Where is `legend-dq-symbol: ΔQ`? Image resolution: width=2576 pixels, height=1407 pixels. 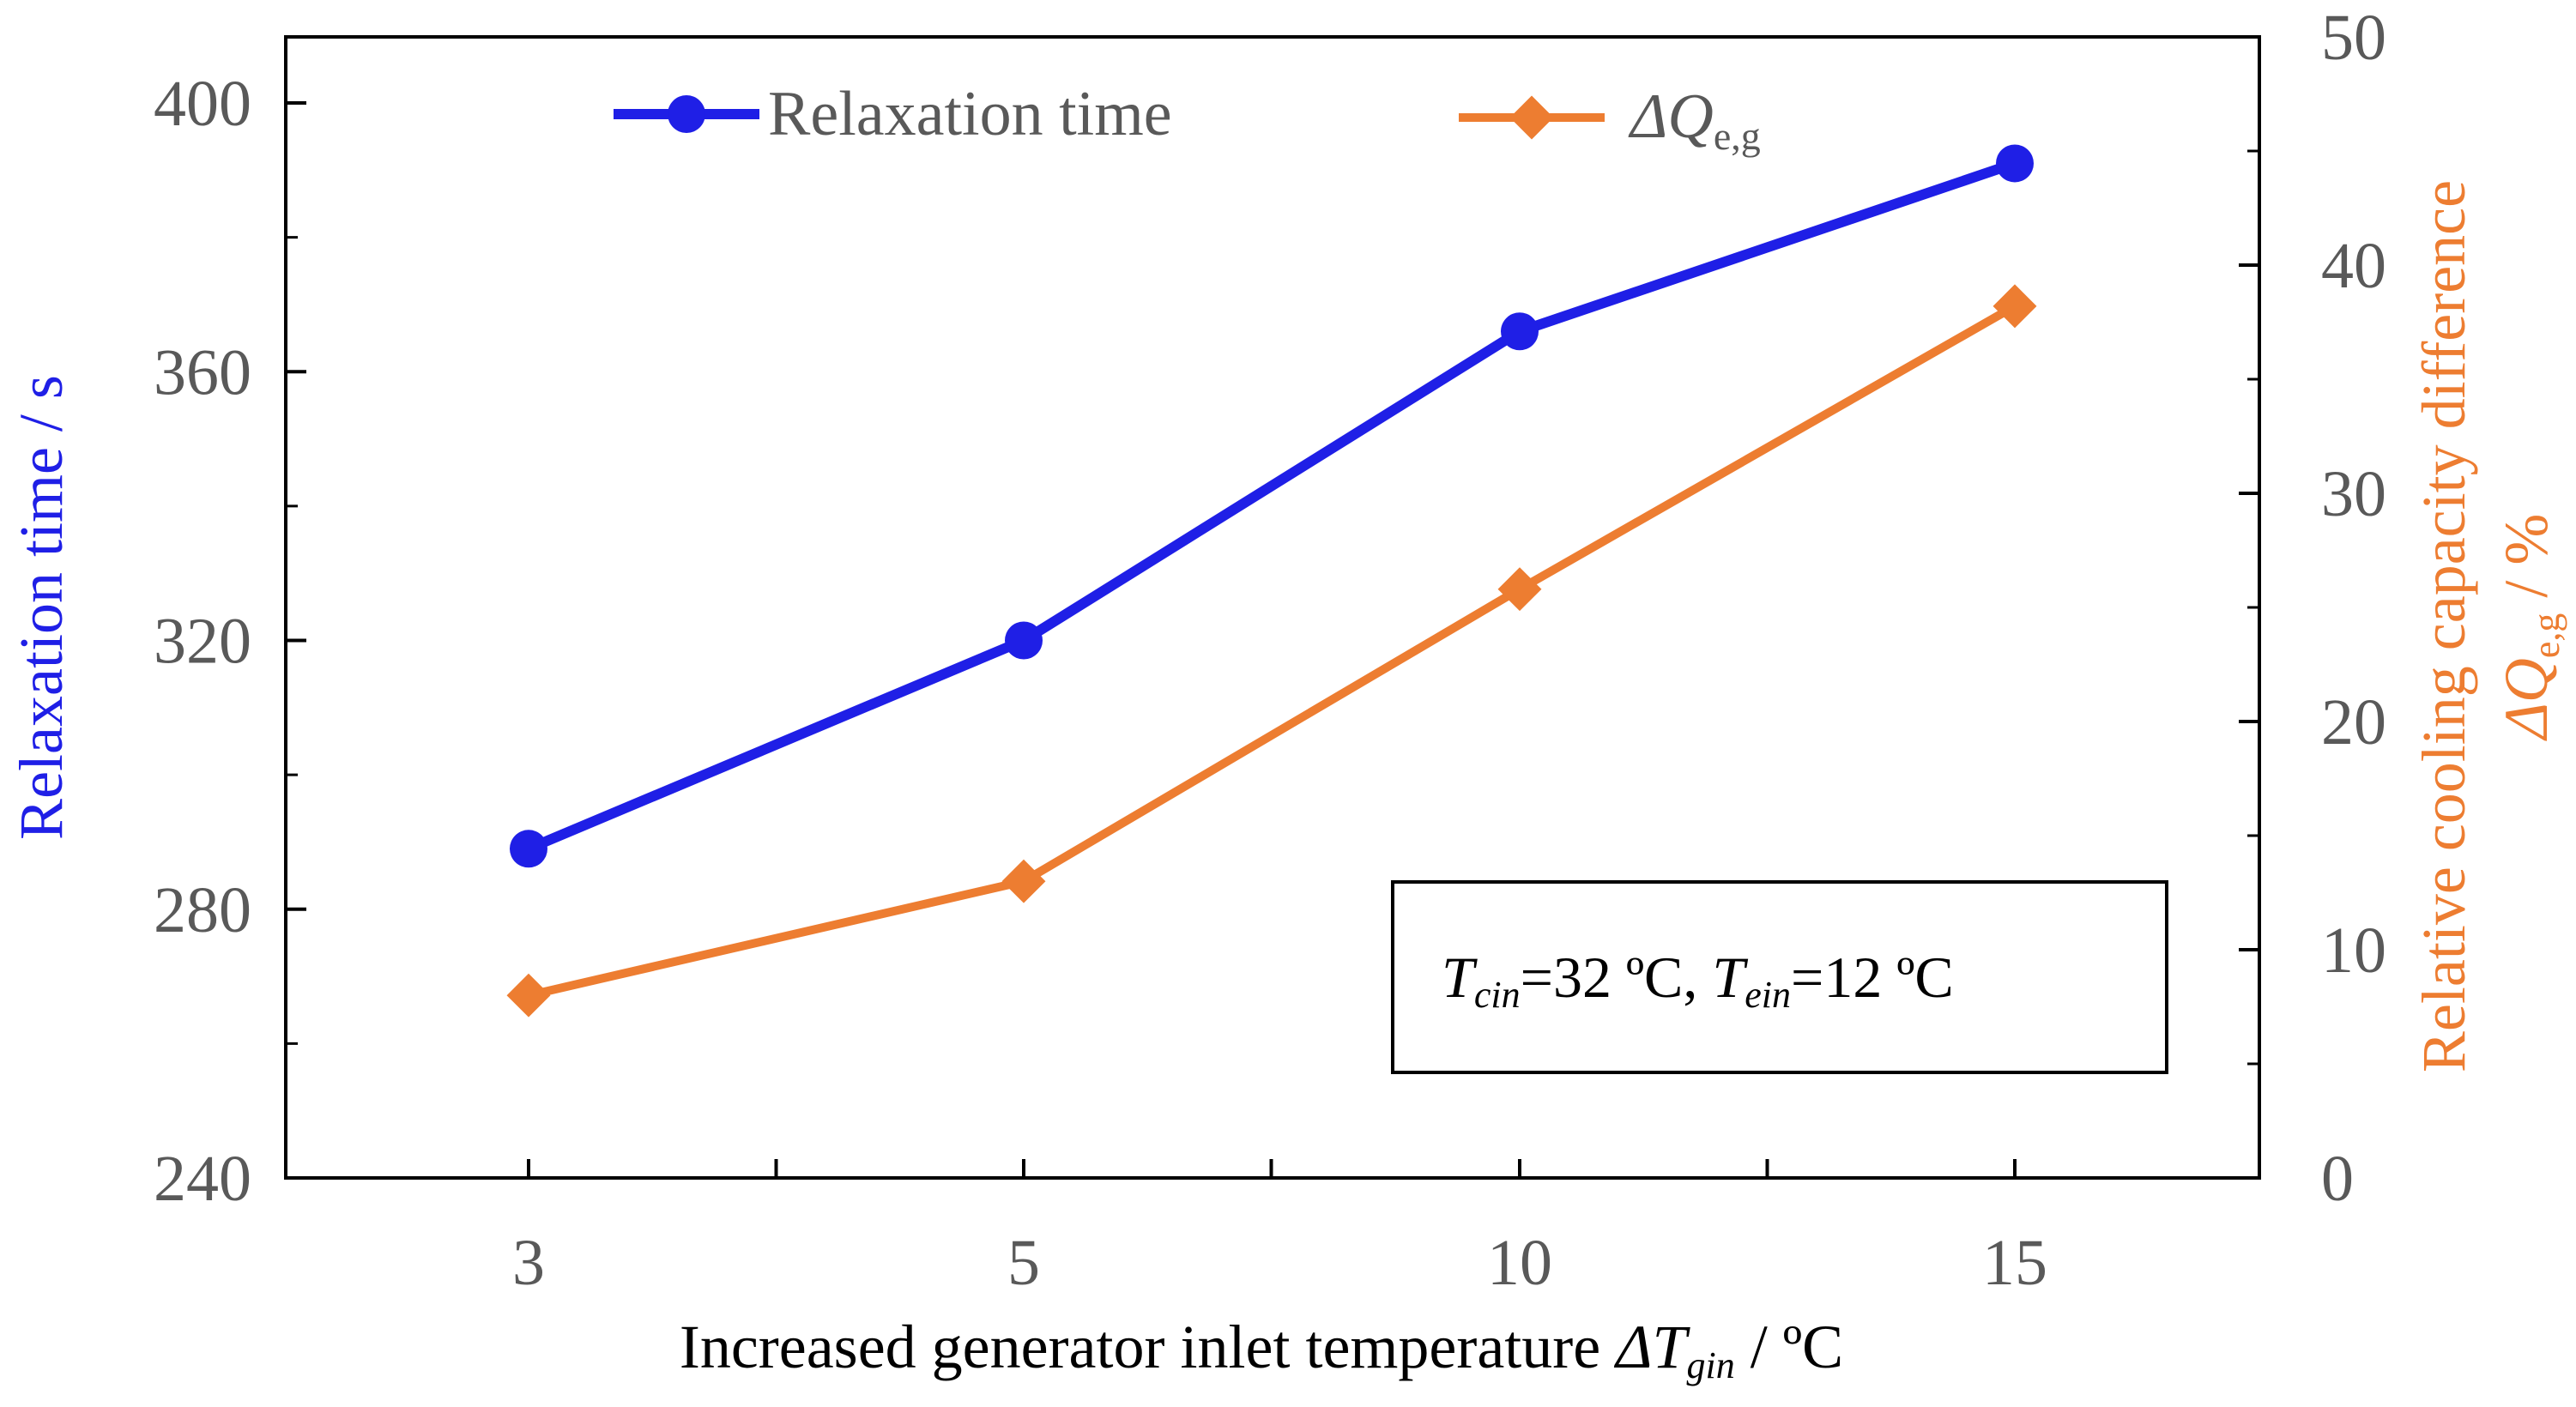 legend-dq-symbol: ΔQ is located at coordinates (1671, 117).